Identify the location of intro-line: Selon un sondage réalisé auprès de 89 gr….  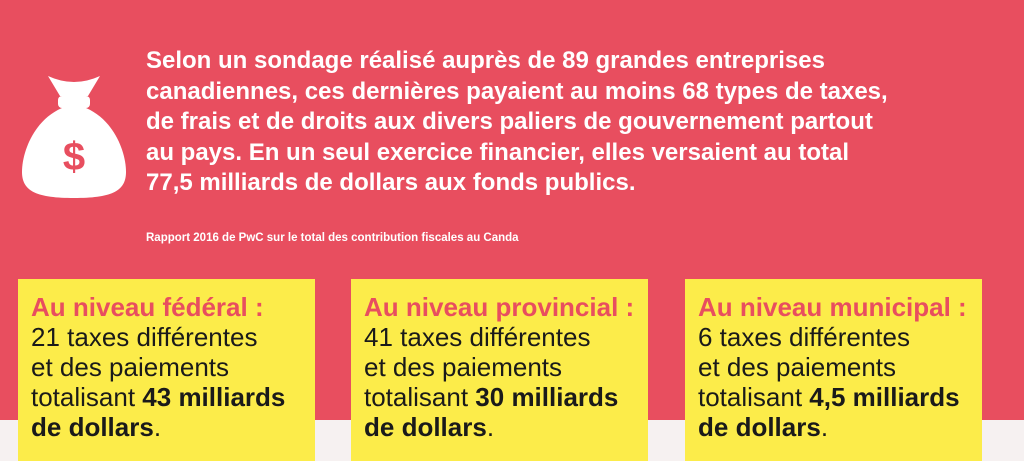
(485, 60).